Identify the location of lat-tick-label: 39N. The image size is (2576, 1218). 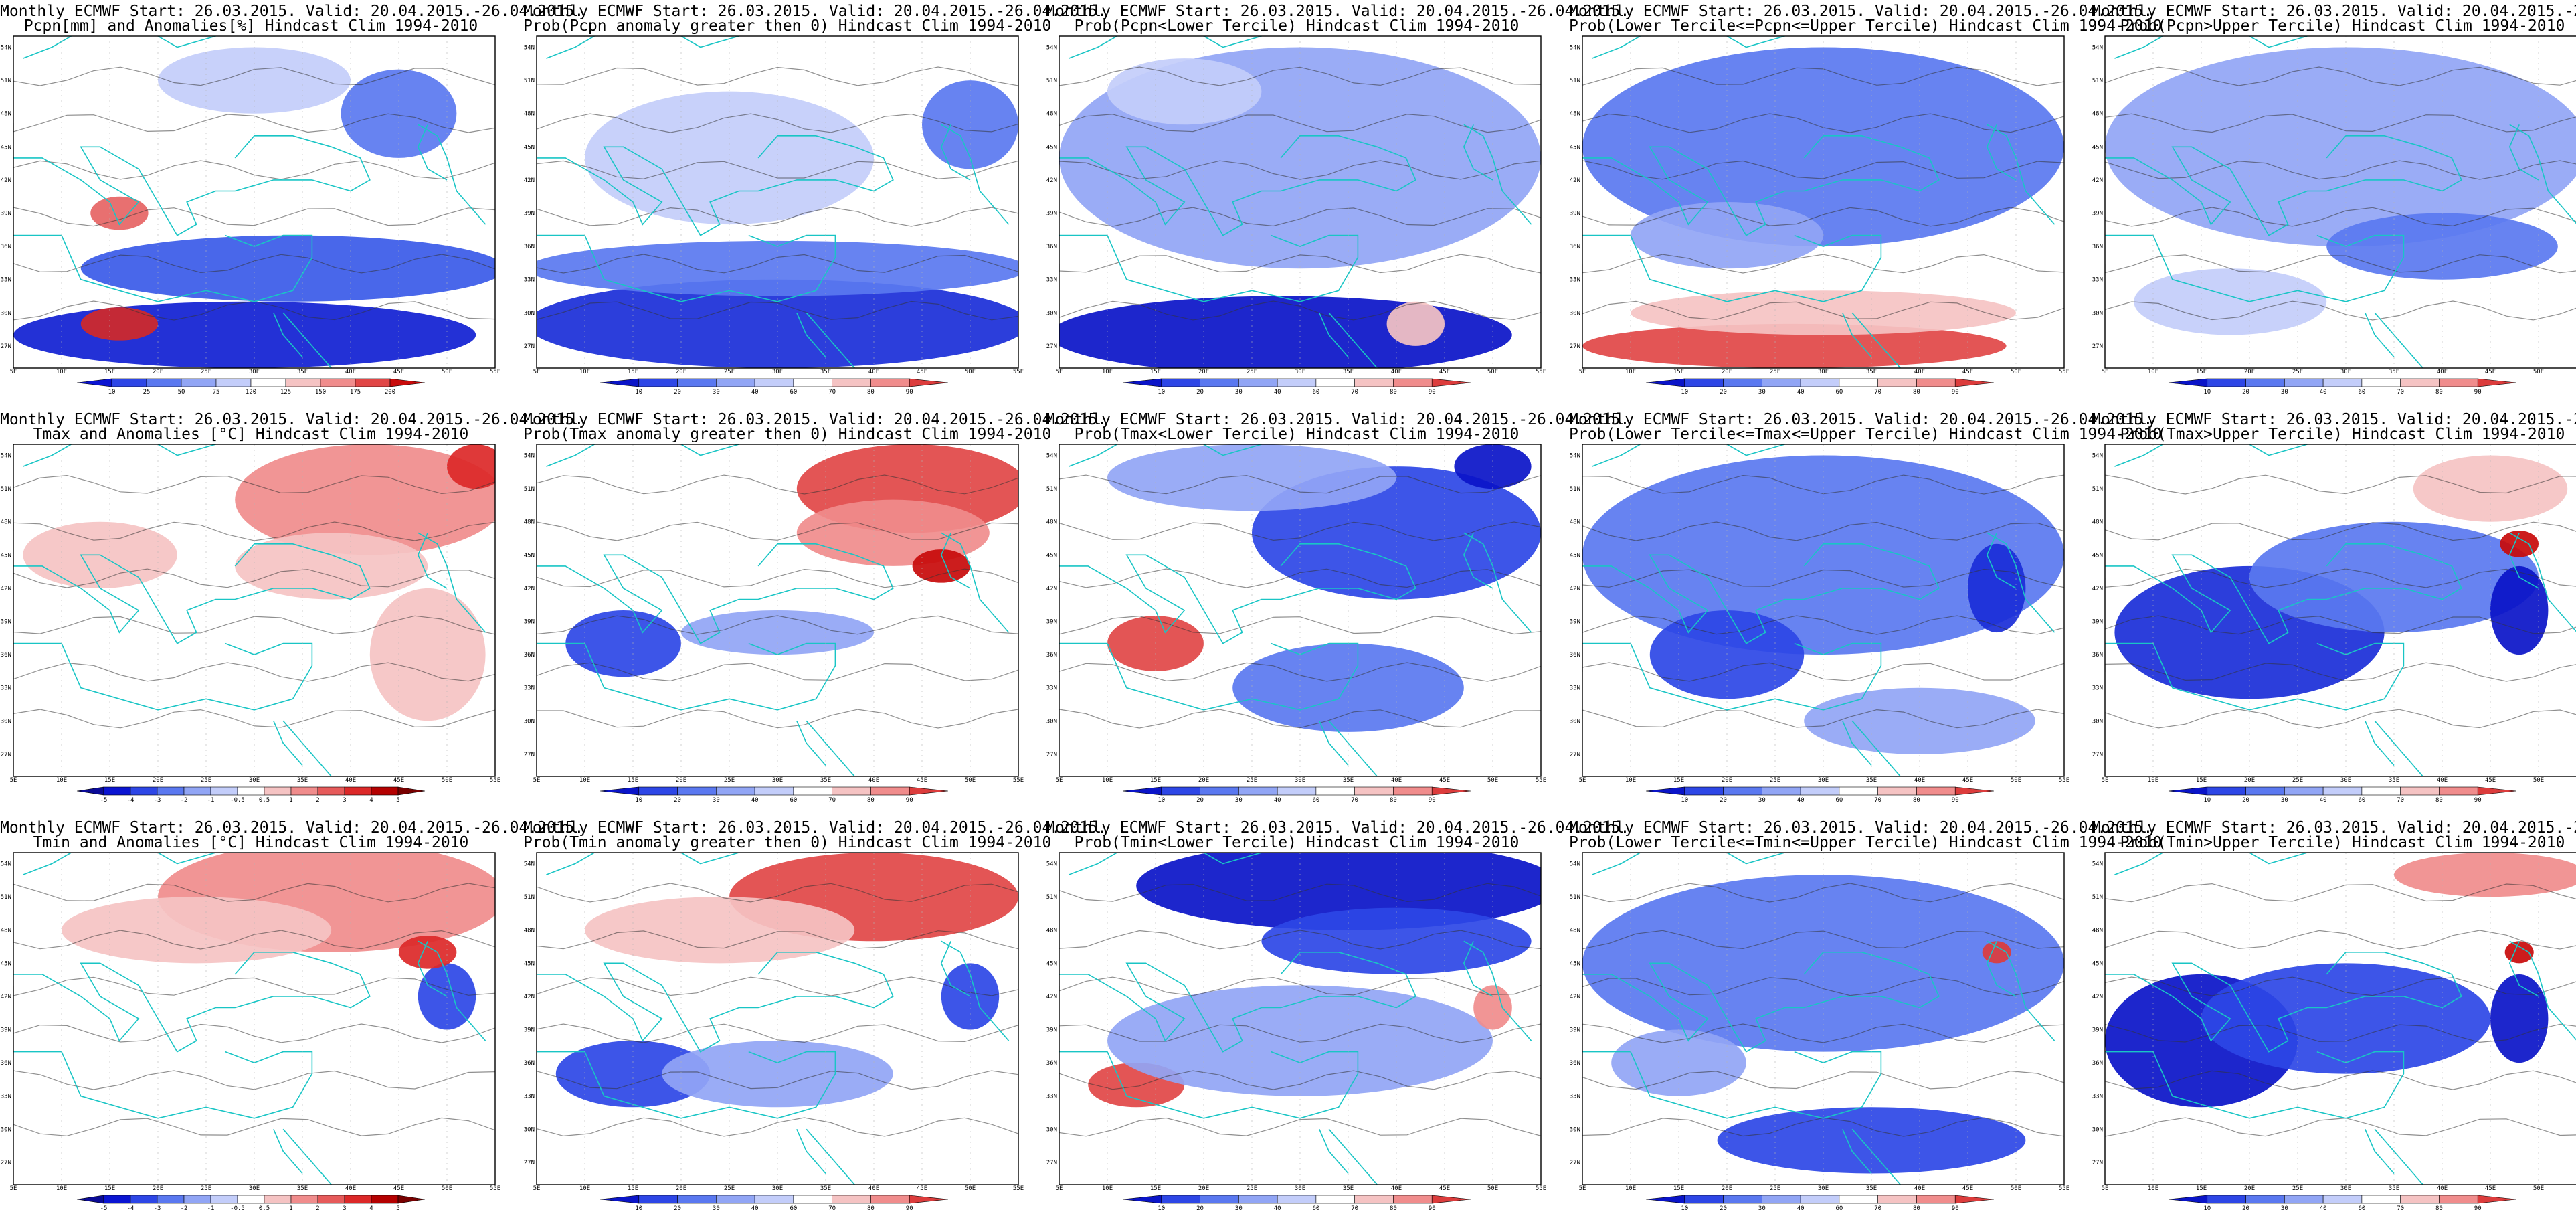
(1575, 214).